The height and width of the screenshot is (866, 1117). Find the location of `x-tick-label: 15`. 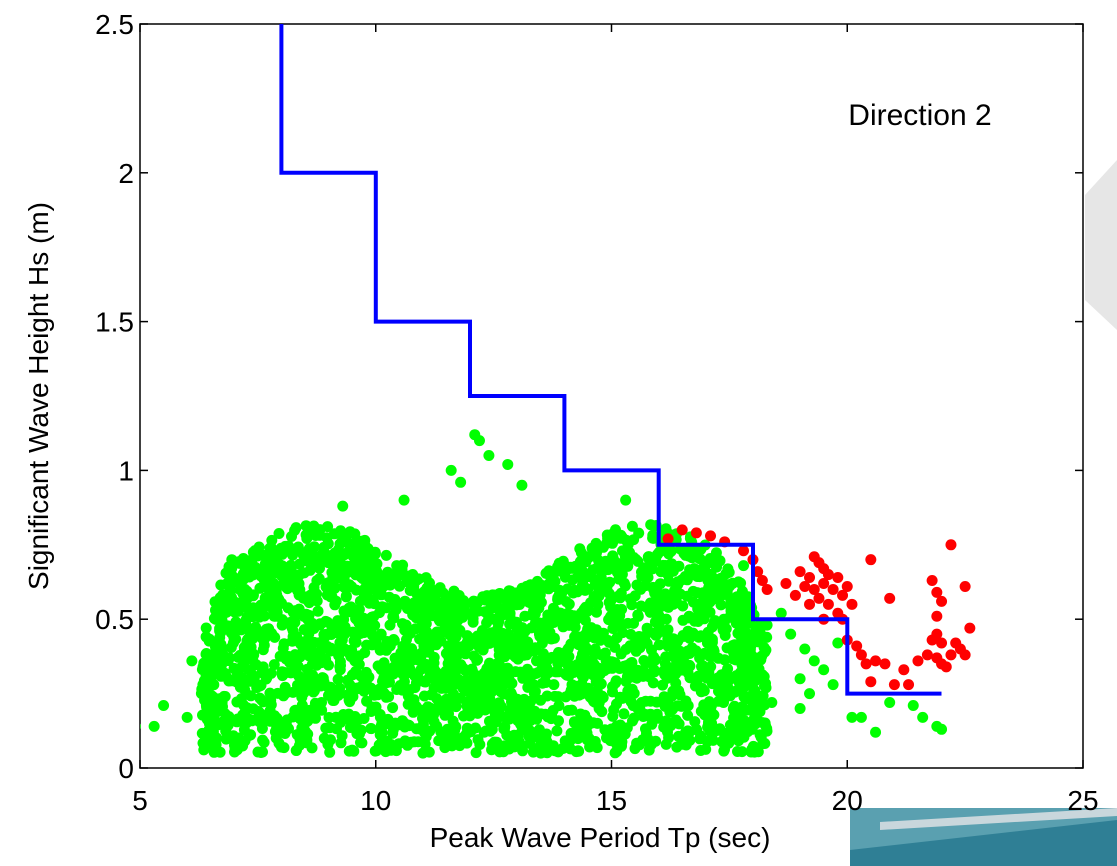

x-tick-label: 15 is located at coordinates (611, 800).